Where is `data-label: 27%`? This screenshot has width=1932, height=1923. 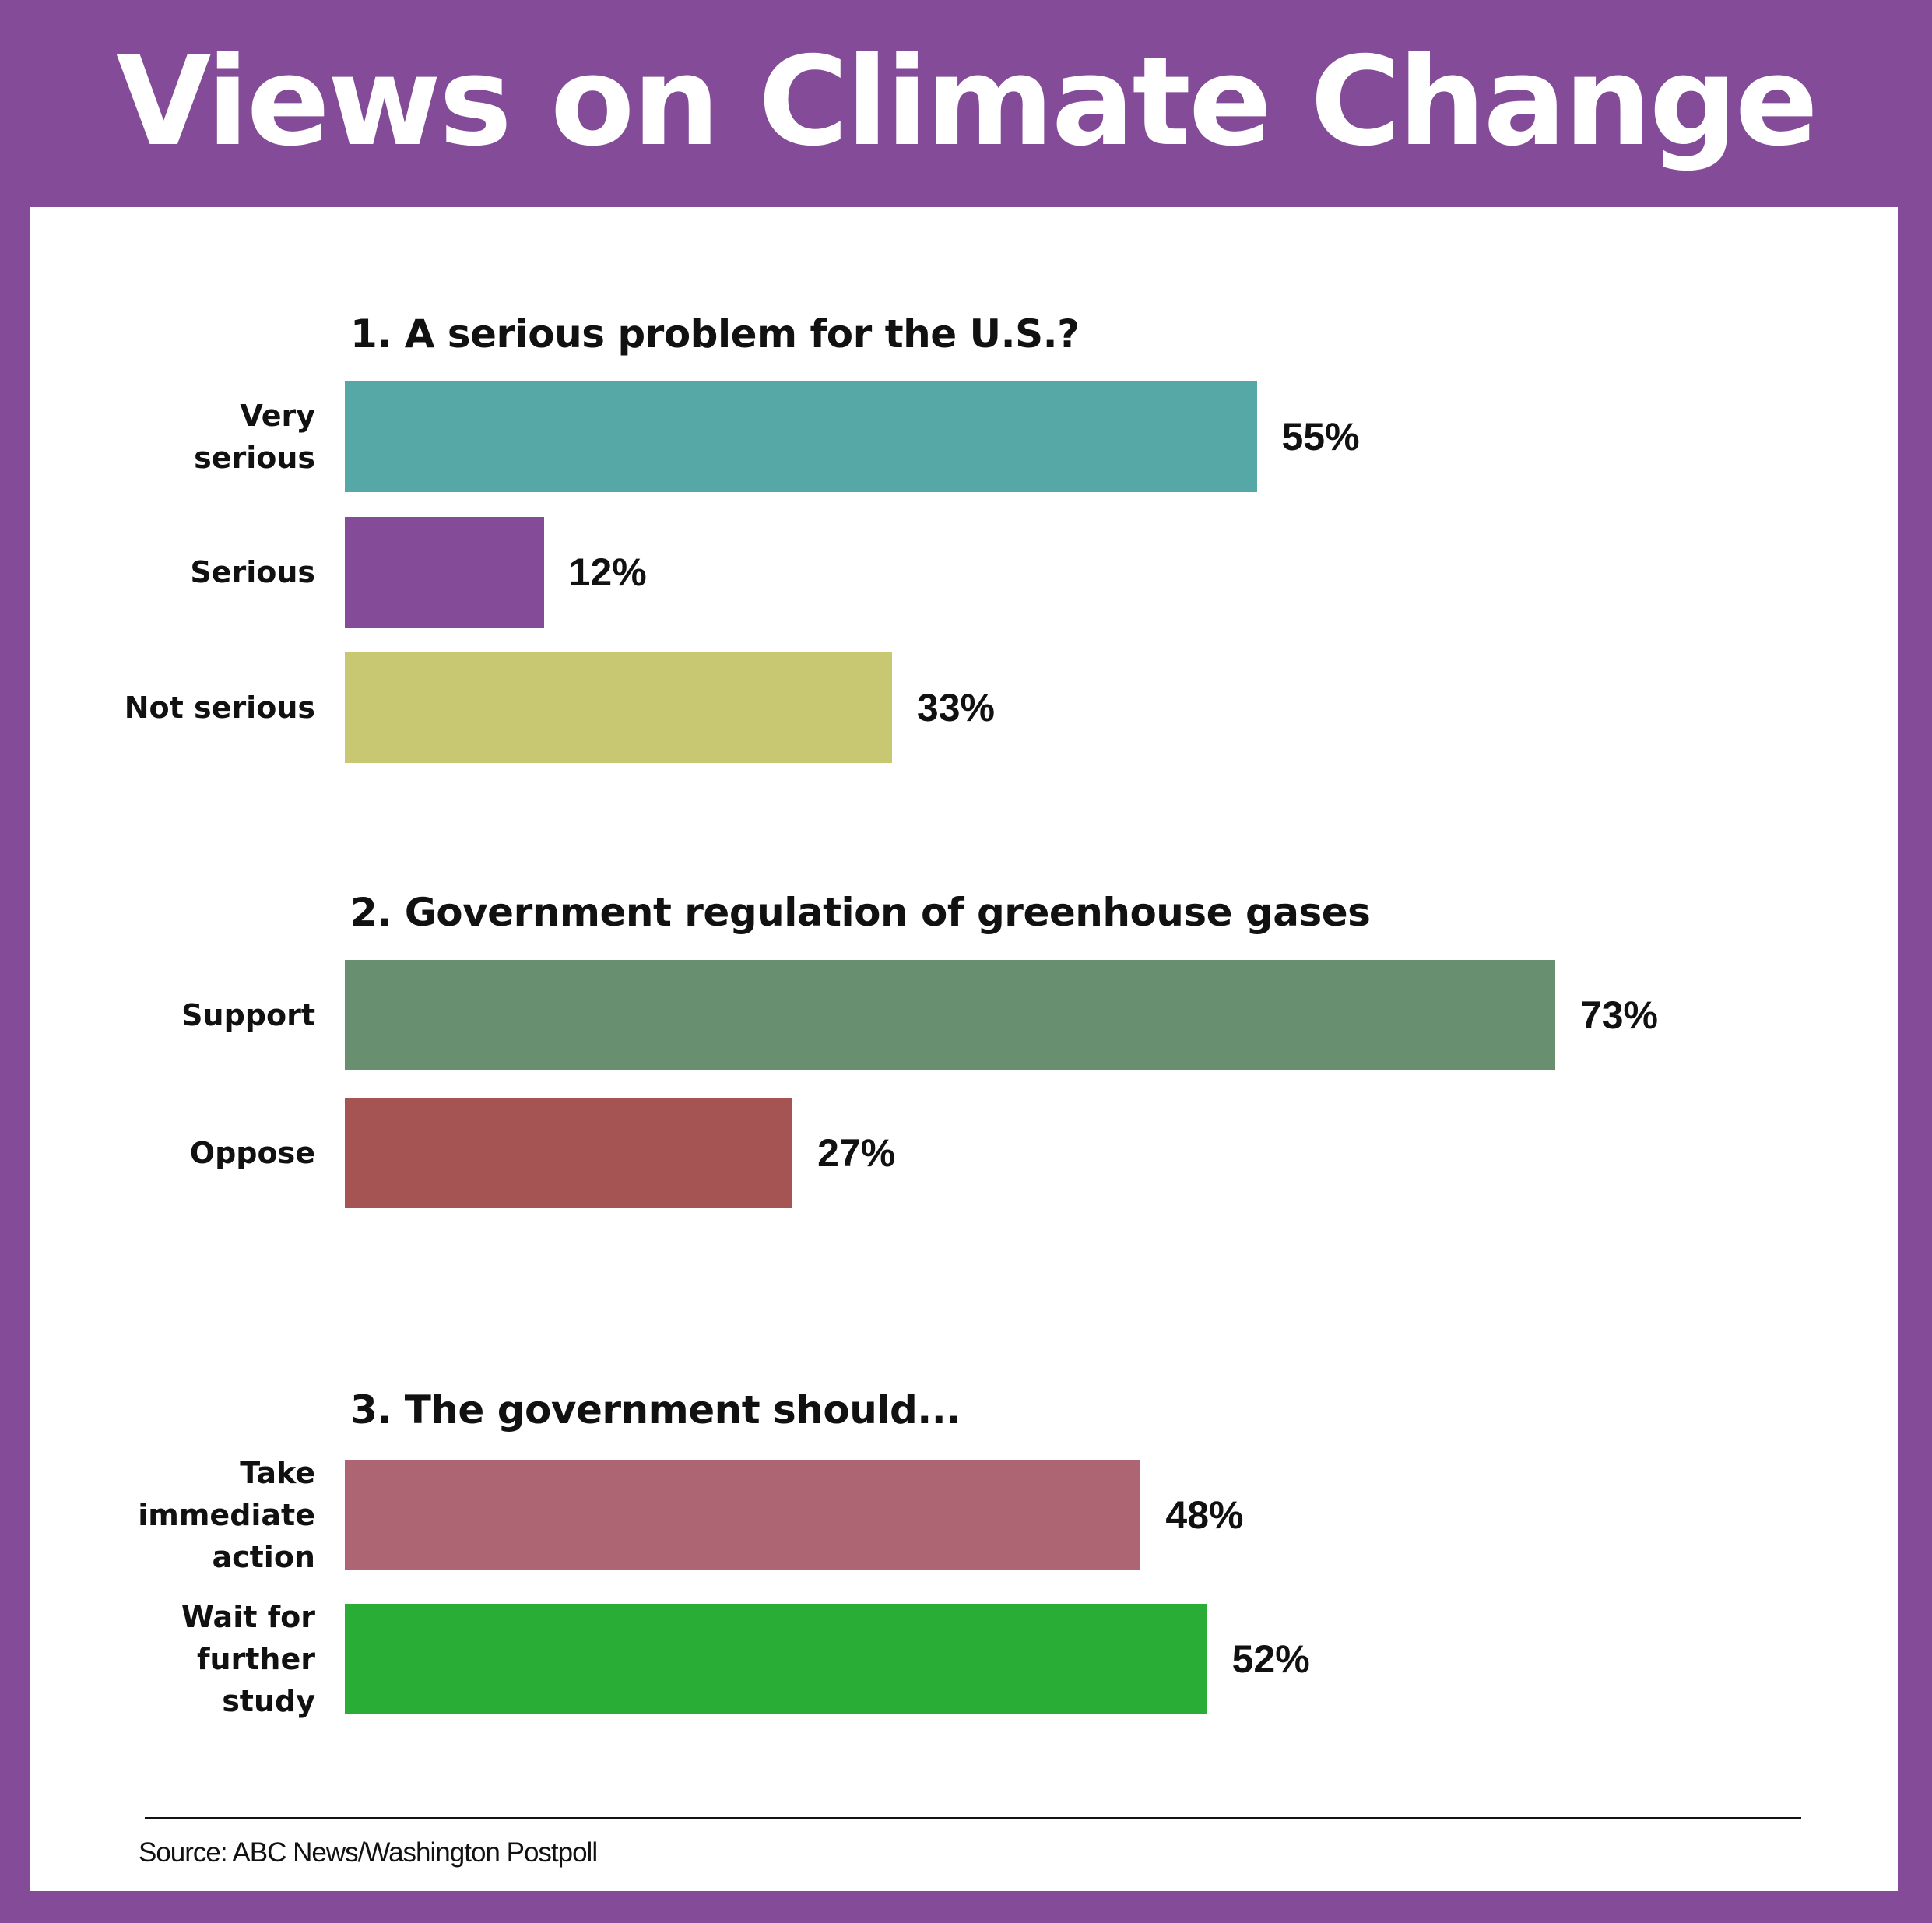
data-label: 27% is located at coordinates (856, 1153).